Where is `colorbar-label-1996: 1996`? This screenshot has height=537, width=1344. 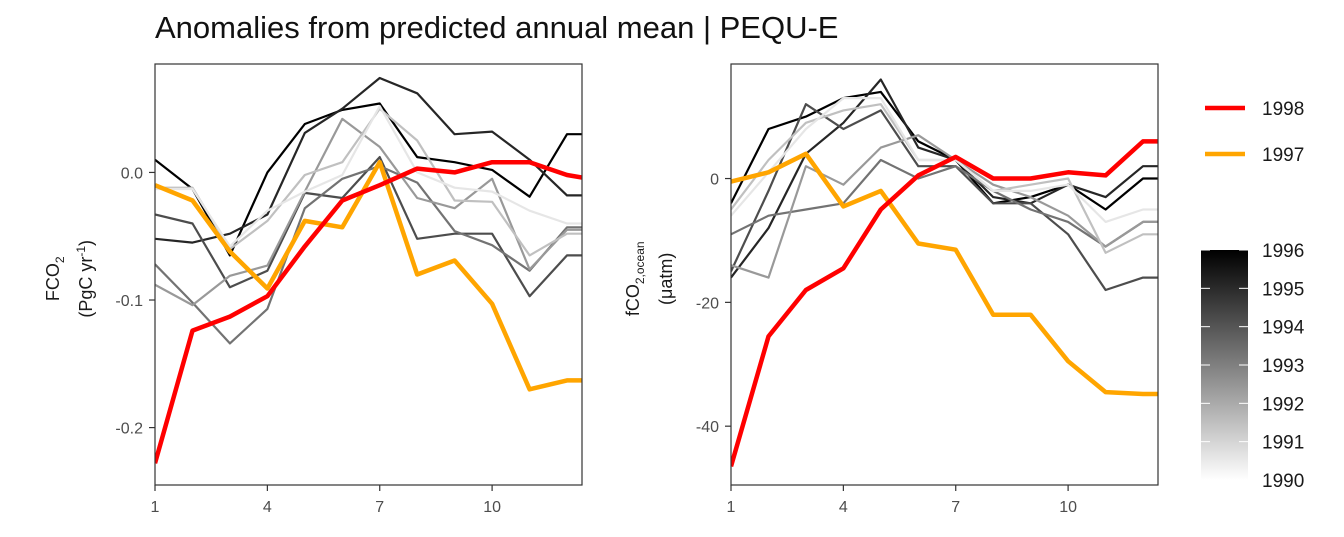 colorbar-label-1996: 1996 is located at coordinates (1283, 251).